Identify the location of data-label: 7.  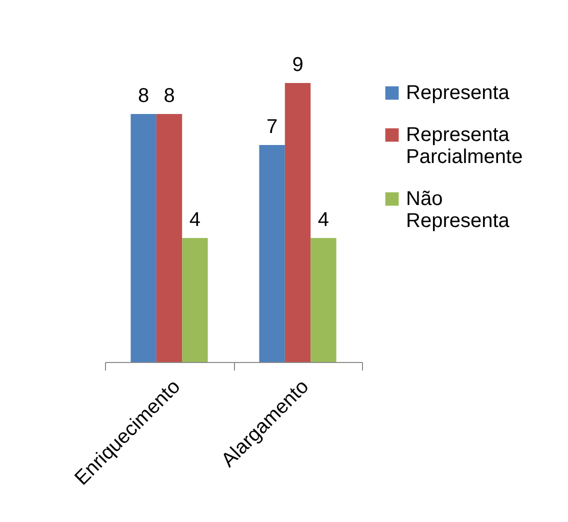
(272, 127).